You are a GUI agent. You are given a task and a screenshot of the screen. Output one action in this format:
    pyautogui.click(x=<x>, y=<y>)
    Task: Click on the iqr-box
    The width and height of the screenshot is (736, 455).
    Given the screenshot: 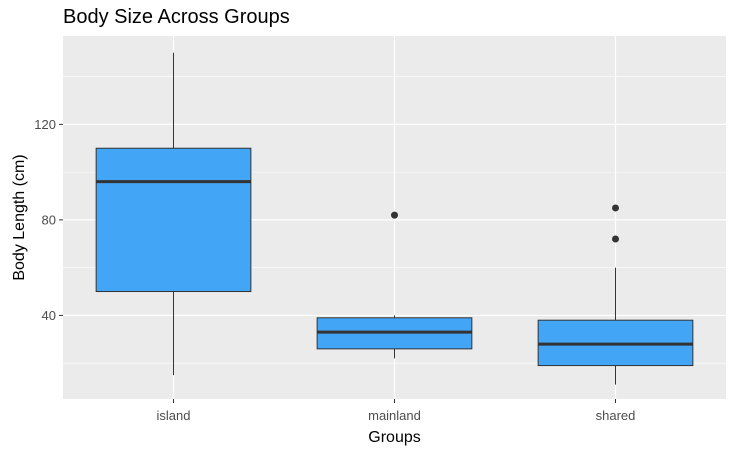 What is the action you would take?
    pyautogui.click(x=173, y=220)
    